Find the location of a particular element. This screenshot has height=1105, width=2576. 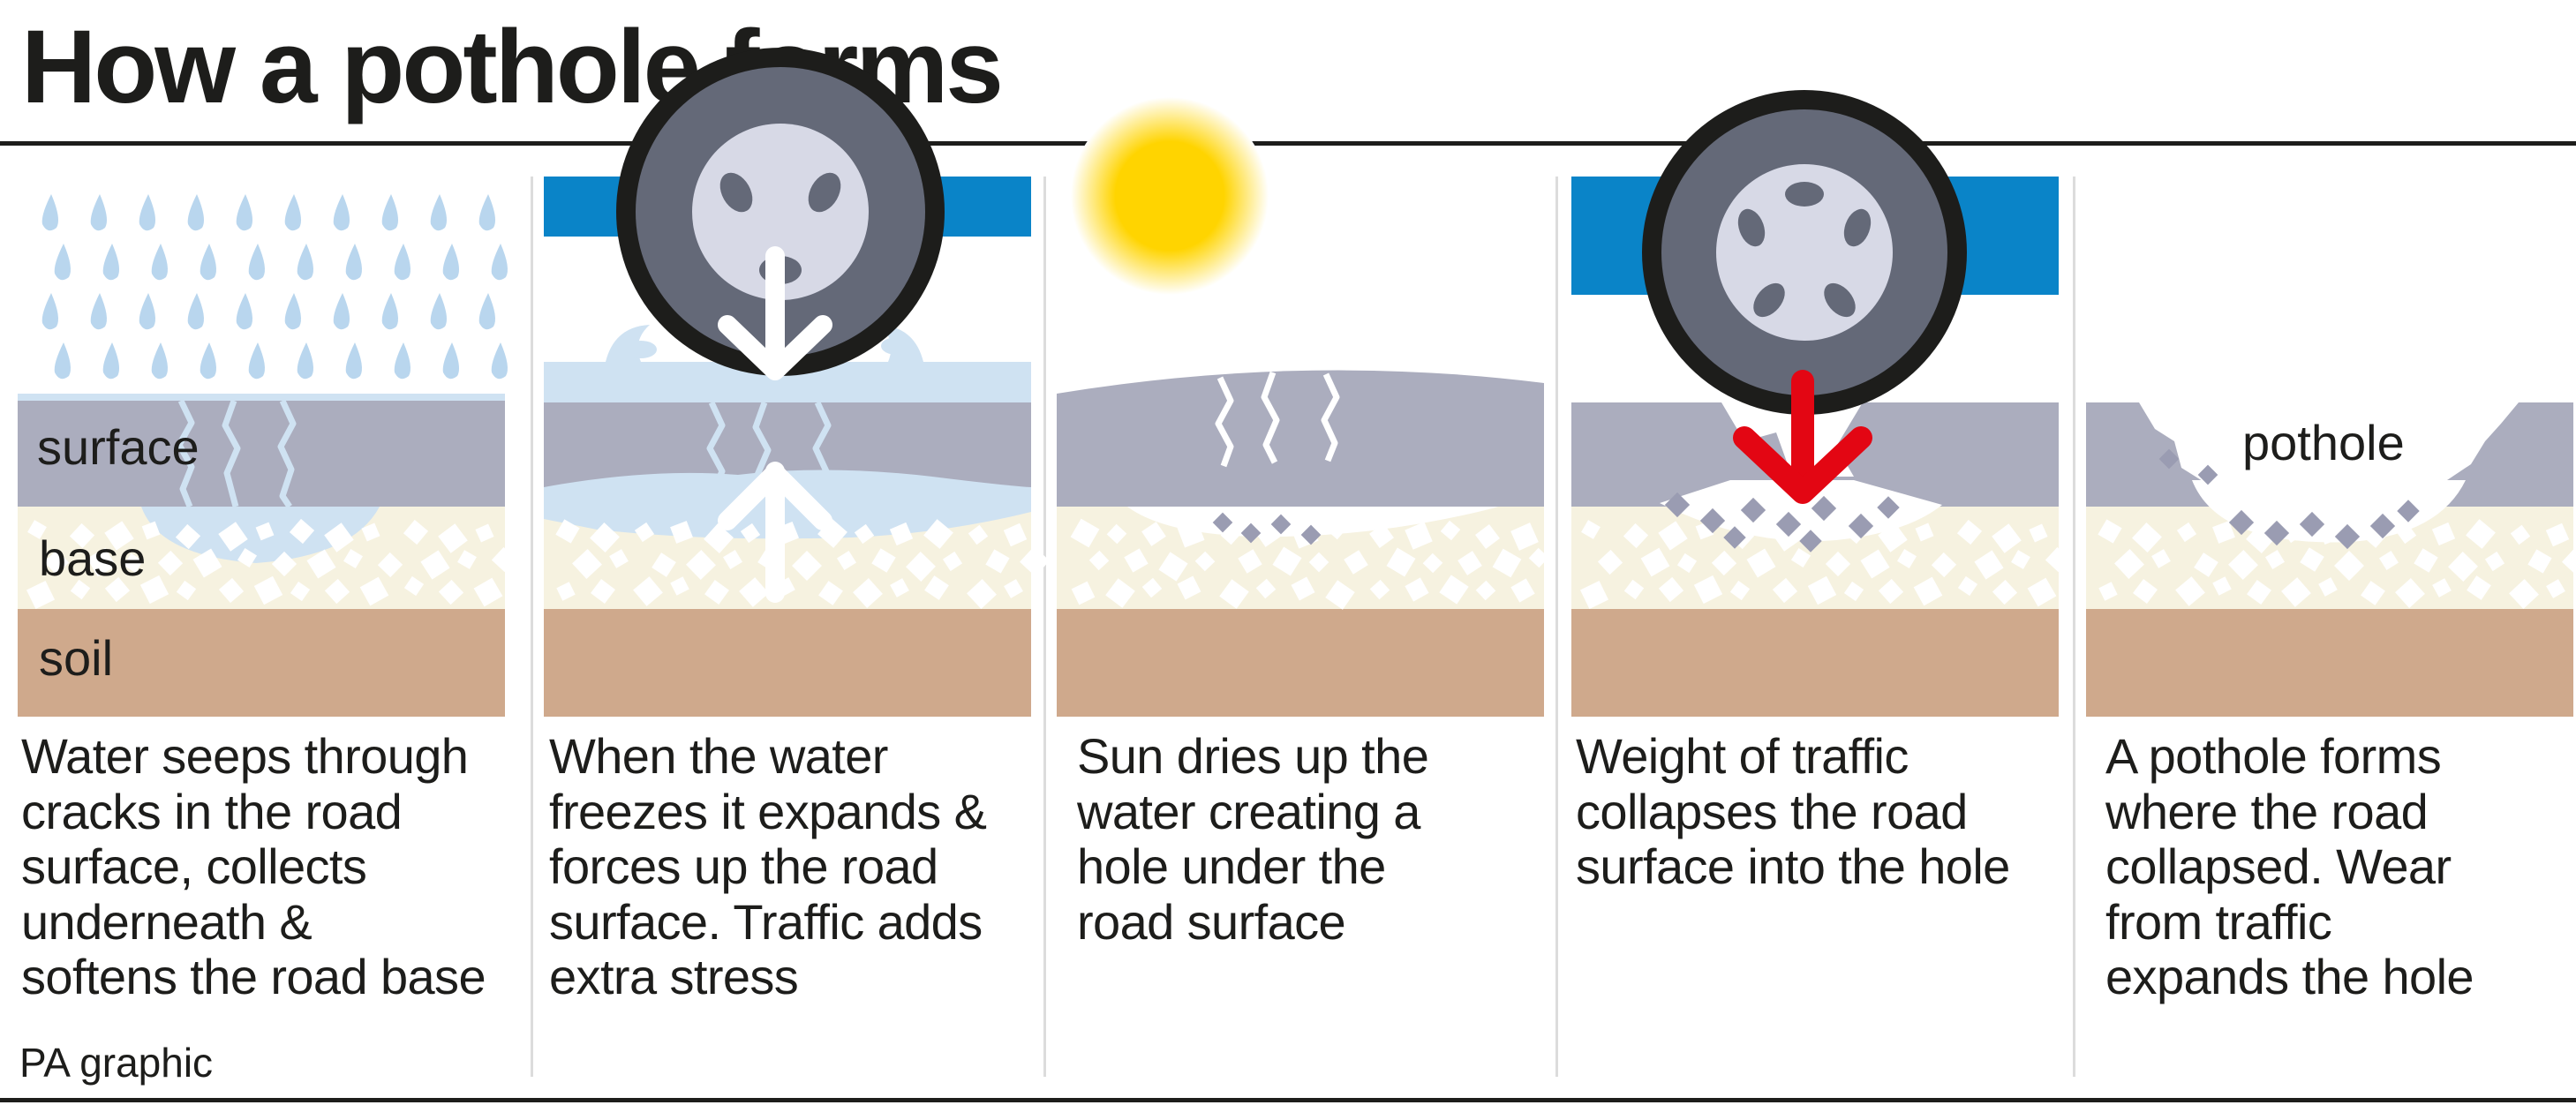

tyre-icon is located at coordinates (1805, 252).